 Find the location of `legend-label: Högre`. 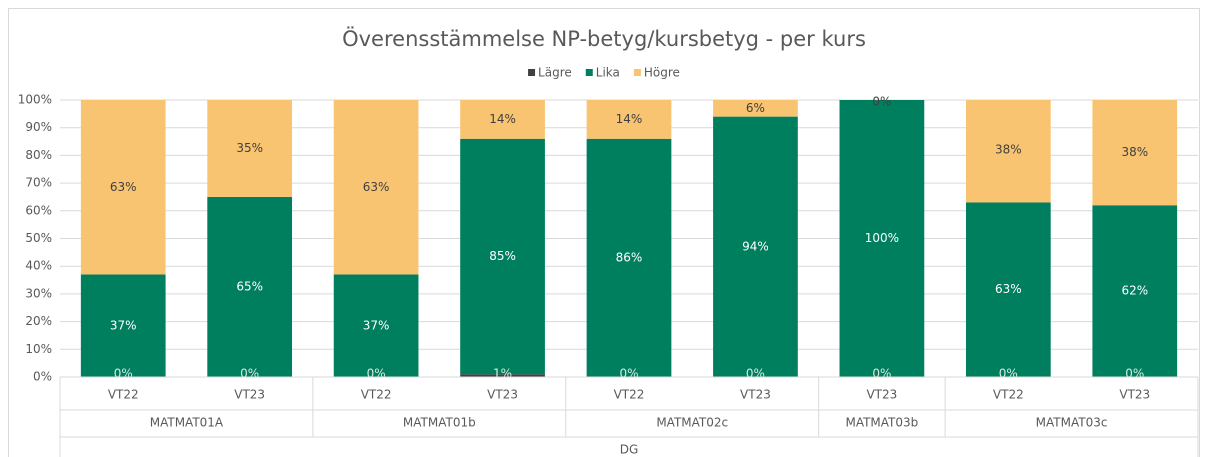

legend-label: Högre is located at coordinates (662, 73).